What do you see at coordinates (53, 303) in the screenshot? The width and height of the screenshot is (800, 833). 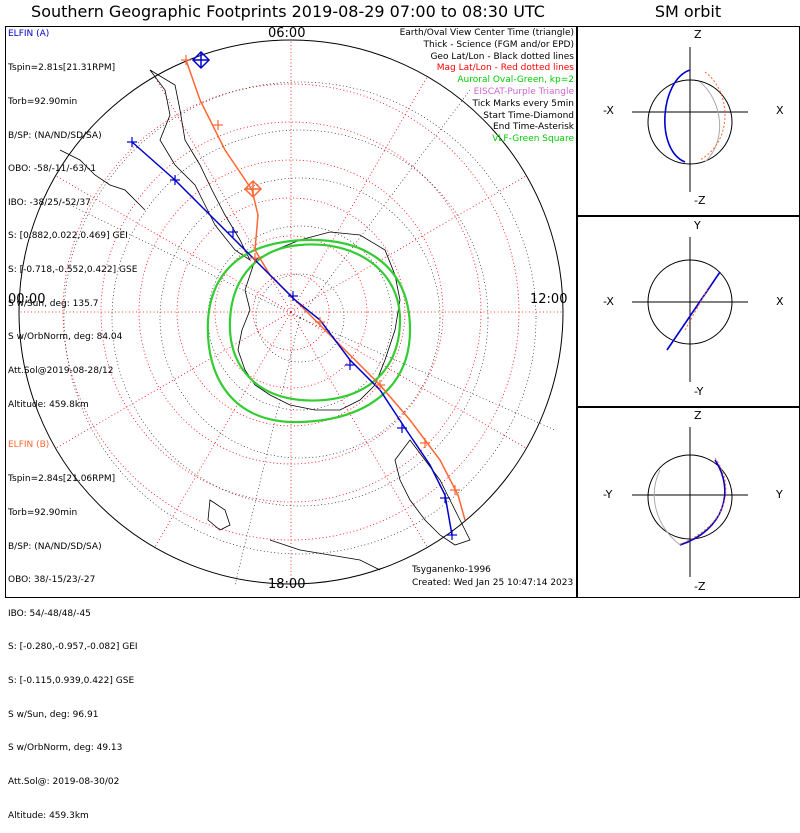 I see `elfin-a-line: S w/Sun, deg: 135.7` at bounding box center [53, 303].